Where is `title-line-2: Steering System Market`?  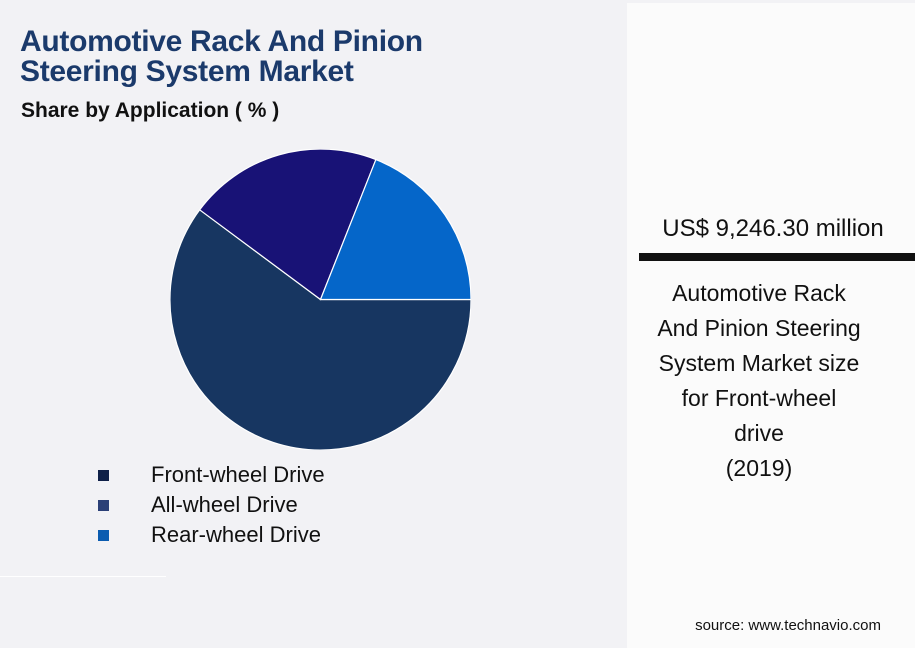
title-line-2: Steering System Market is located at coordinates (187, 71).